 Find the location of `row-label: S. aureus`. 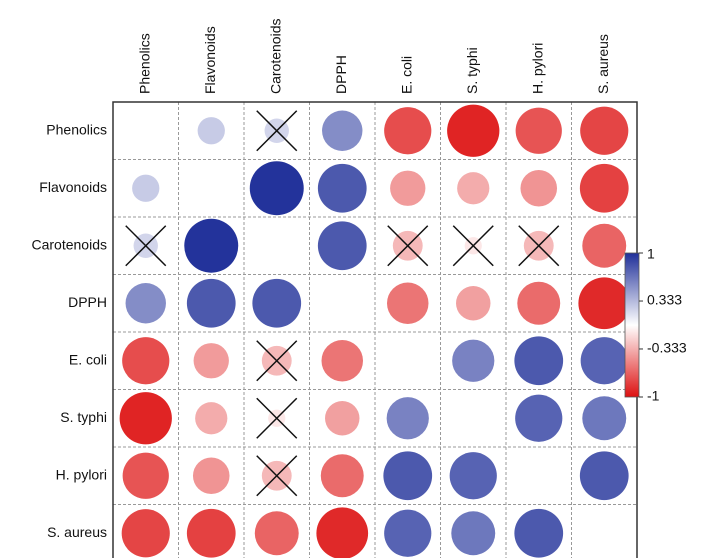

row-label: S. aureus is located at coordinates (77, 532).